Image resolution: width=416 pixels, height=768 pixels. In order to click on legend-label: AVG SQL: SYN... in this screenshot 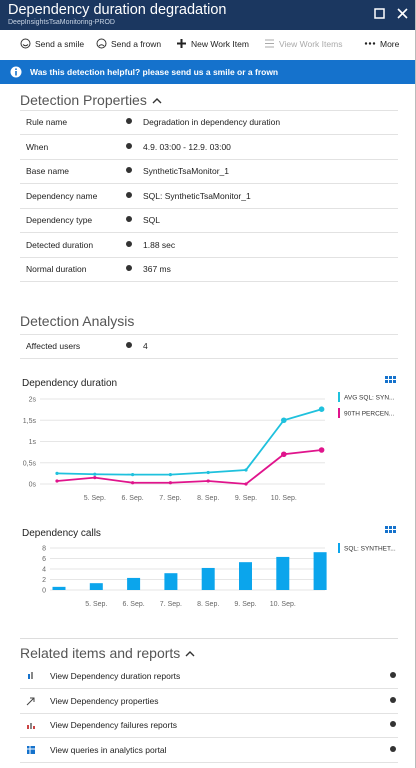, I will do `click(369, 398)`.